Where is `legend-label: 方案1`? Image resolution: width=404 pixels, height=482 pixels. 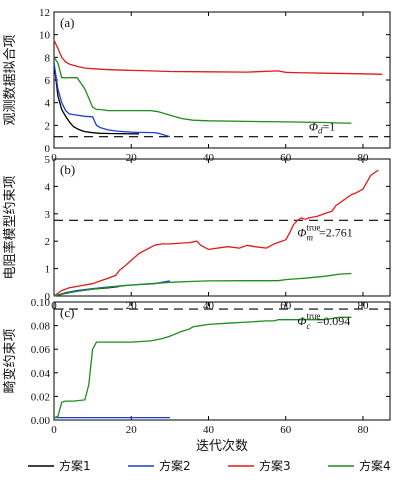
legend-label: 方案1 is located at coordinates (75, 465).